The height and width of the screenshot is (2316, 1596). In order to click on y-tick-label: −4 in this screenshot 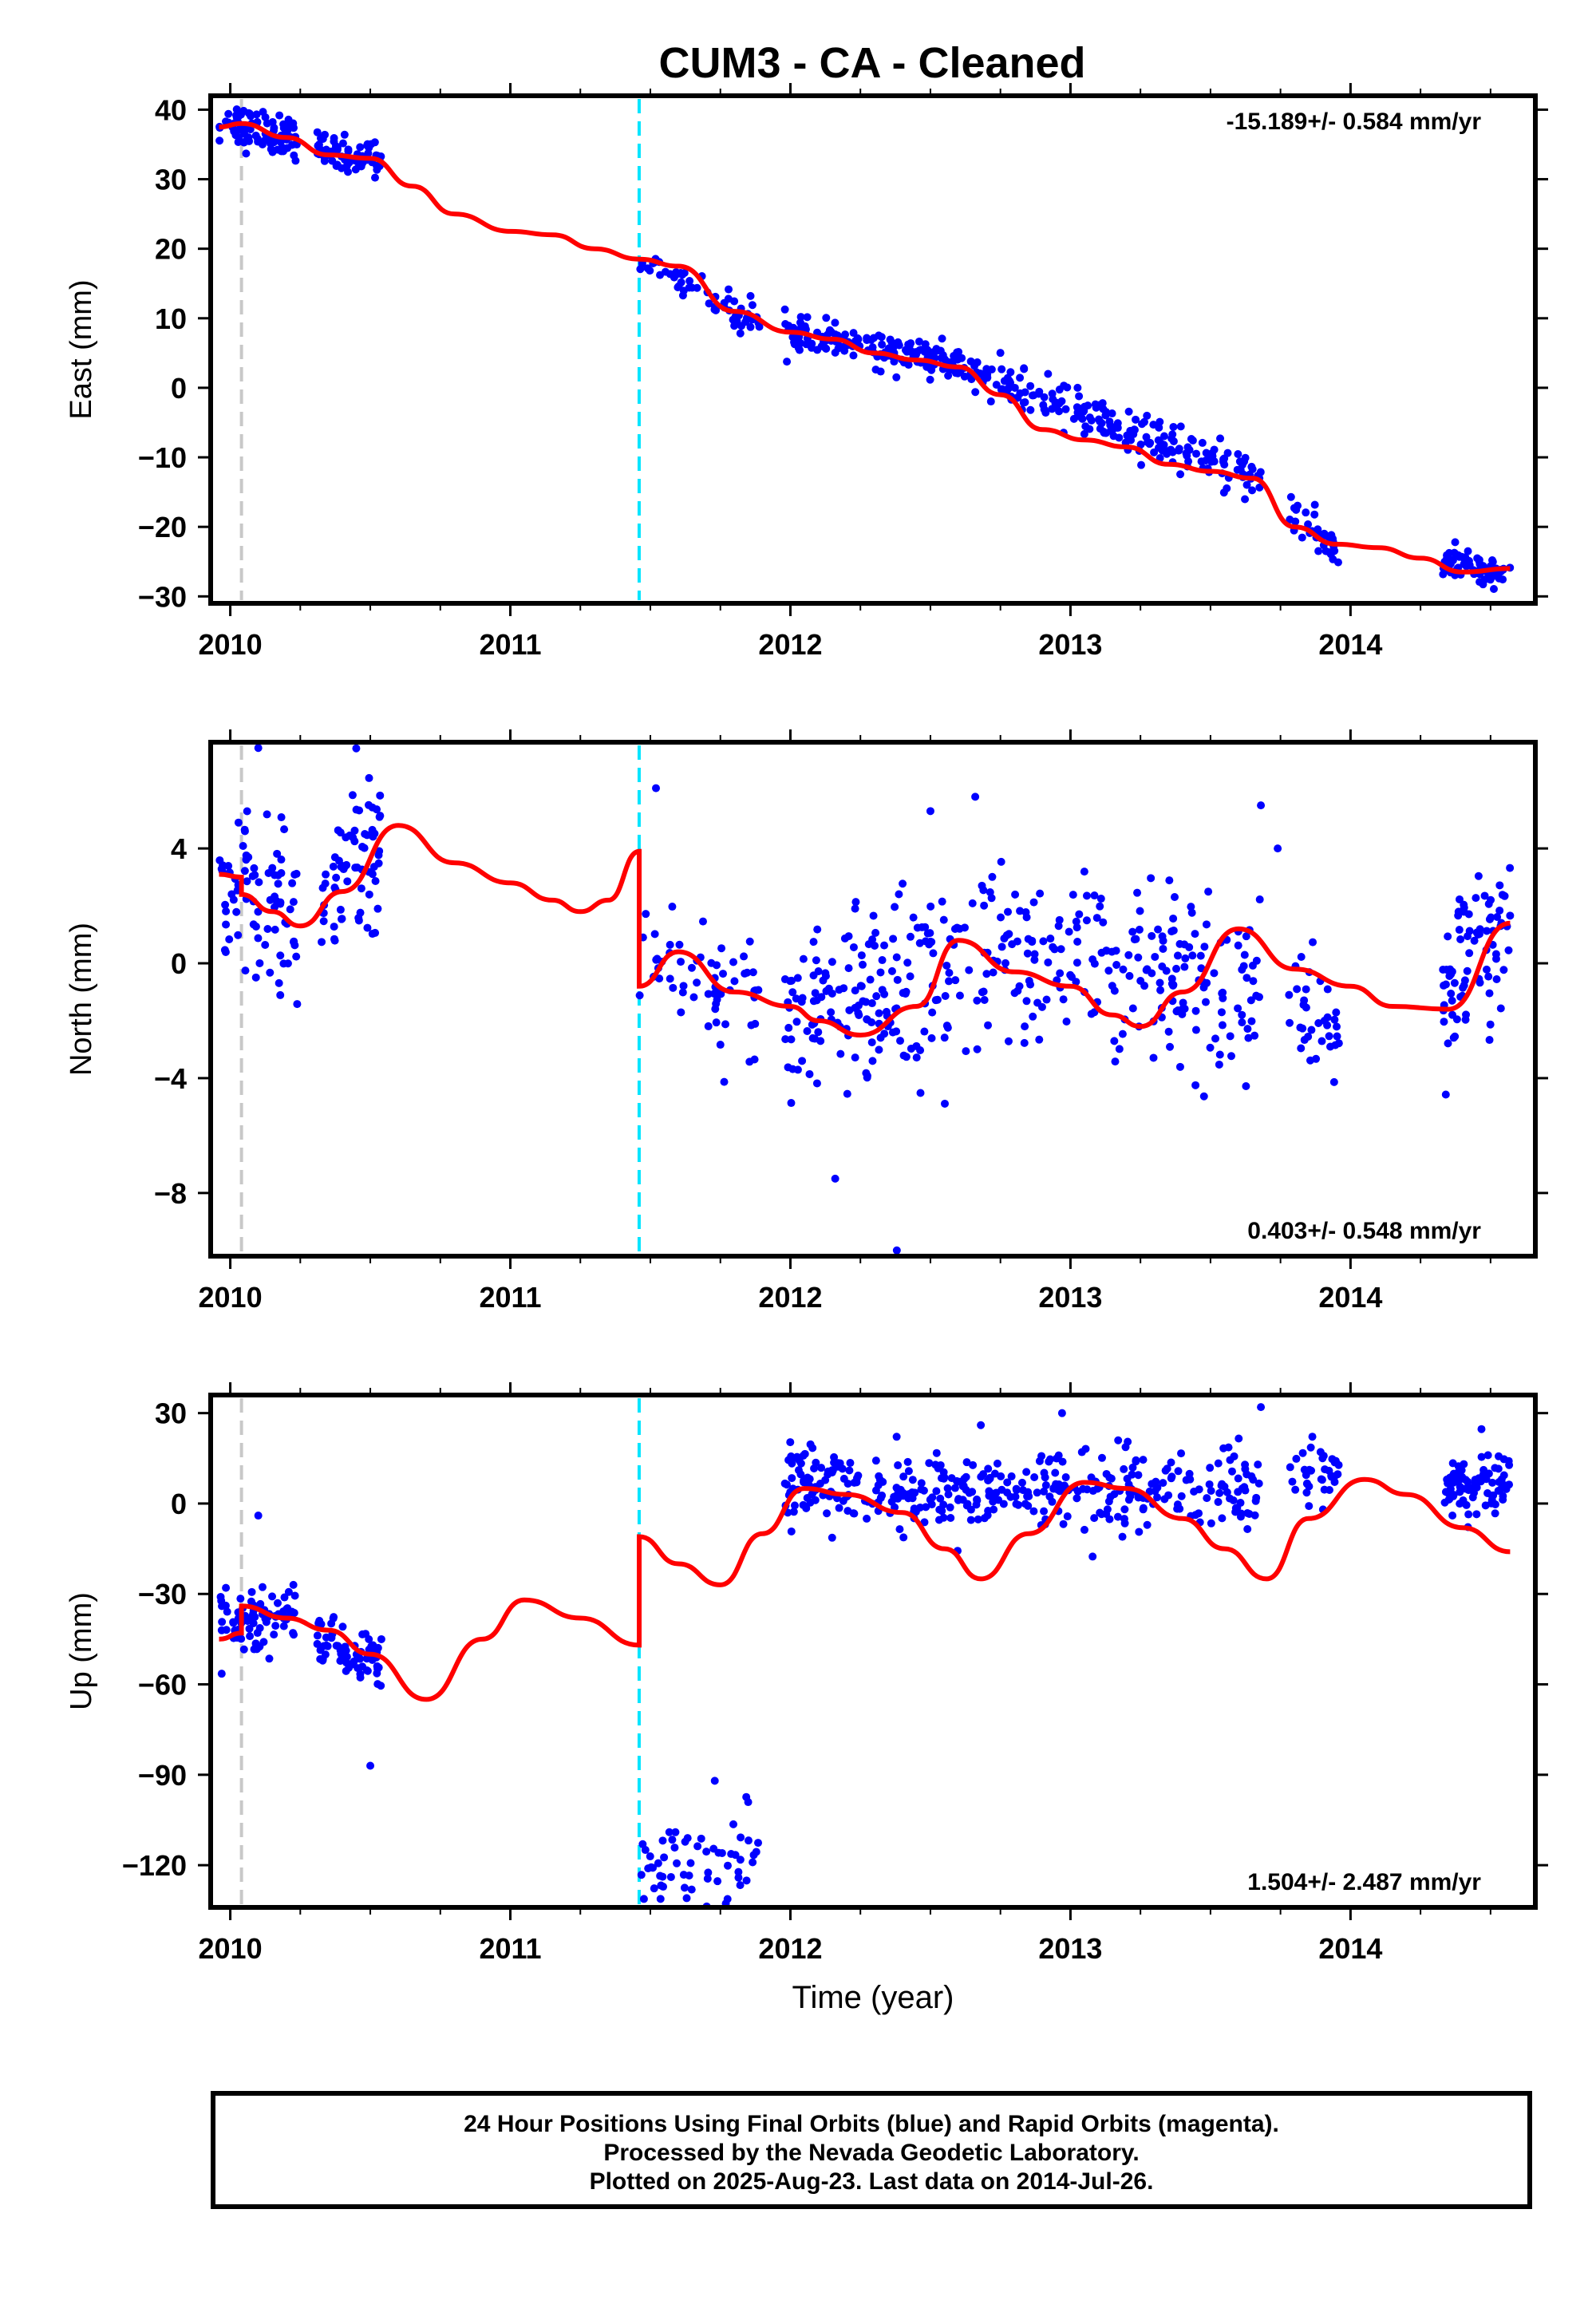, I will do `click(170, 1078)`.